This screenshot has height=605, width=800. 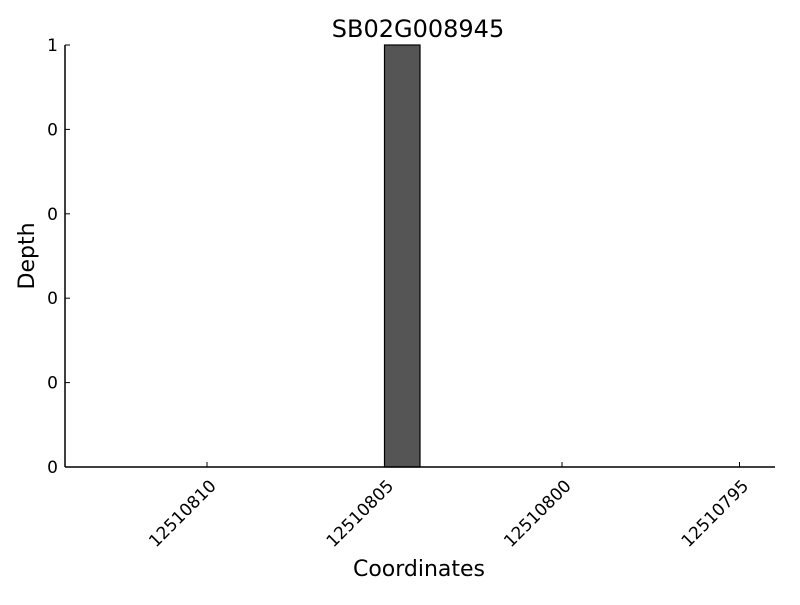 What do you see at coordinates (715, 513) in the screenshot?
I see `x-tick-label-3: 12510795` at bounding box center [715, 513].